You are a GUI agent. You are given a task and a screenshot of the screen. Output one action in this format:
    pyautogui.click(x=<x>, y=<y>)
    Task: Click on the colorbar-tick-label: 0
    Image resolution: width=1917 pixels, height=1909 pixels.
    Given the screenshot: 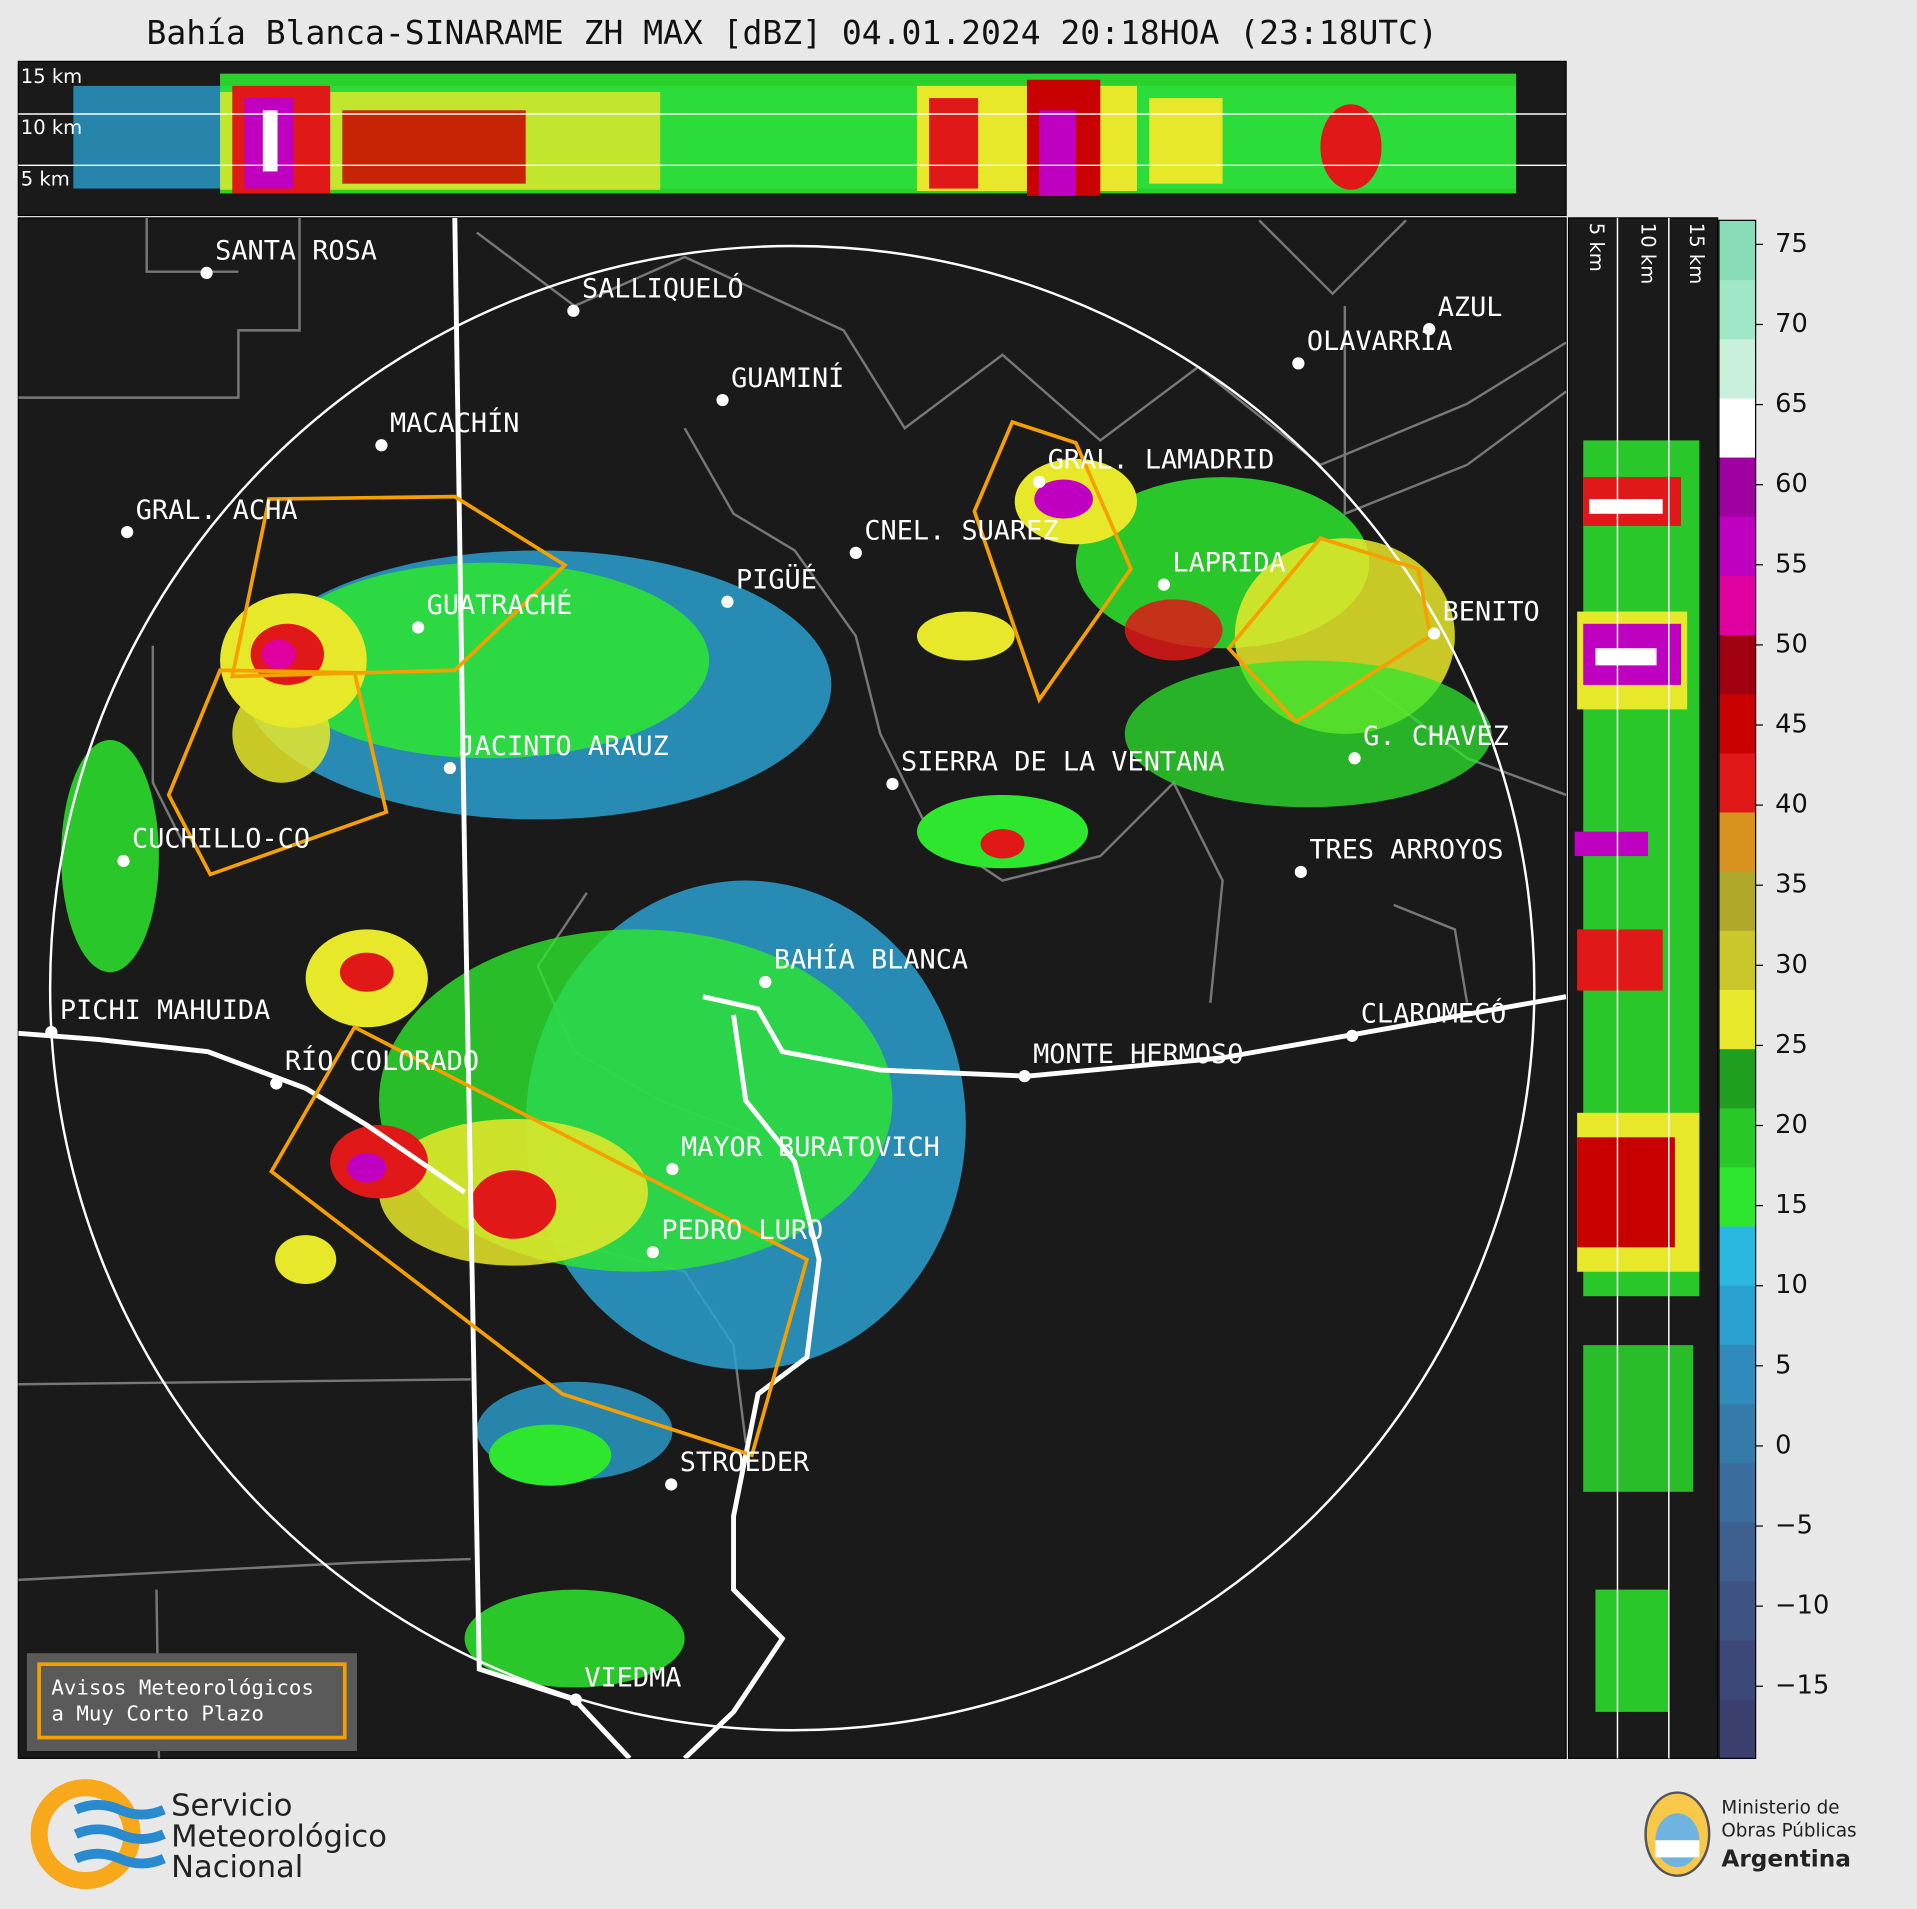 What is the action you would take?
    pyautogui.click(x=1783, y=1445)
    